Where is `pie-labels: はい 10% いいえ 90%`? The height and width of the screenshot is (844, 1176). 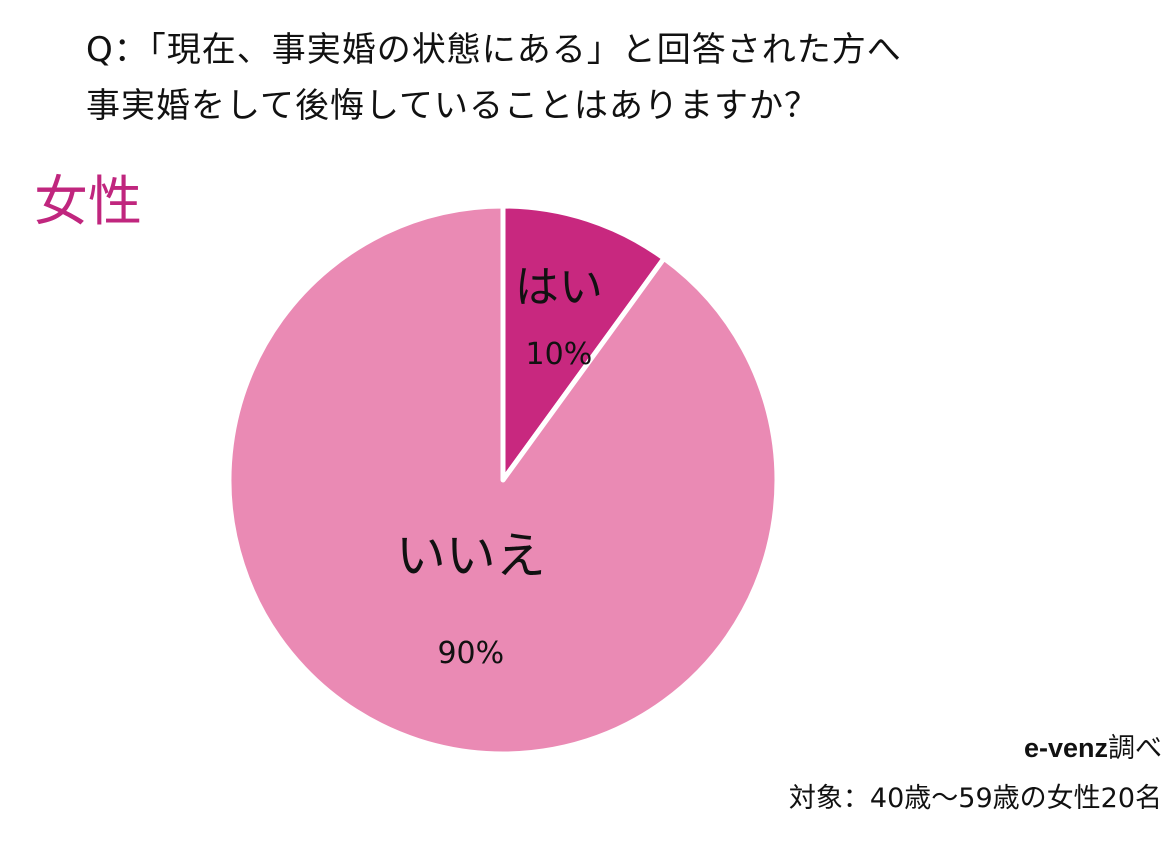
pie-labels: はい 10% いいえ 90% is located at coordinates (499, 466).